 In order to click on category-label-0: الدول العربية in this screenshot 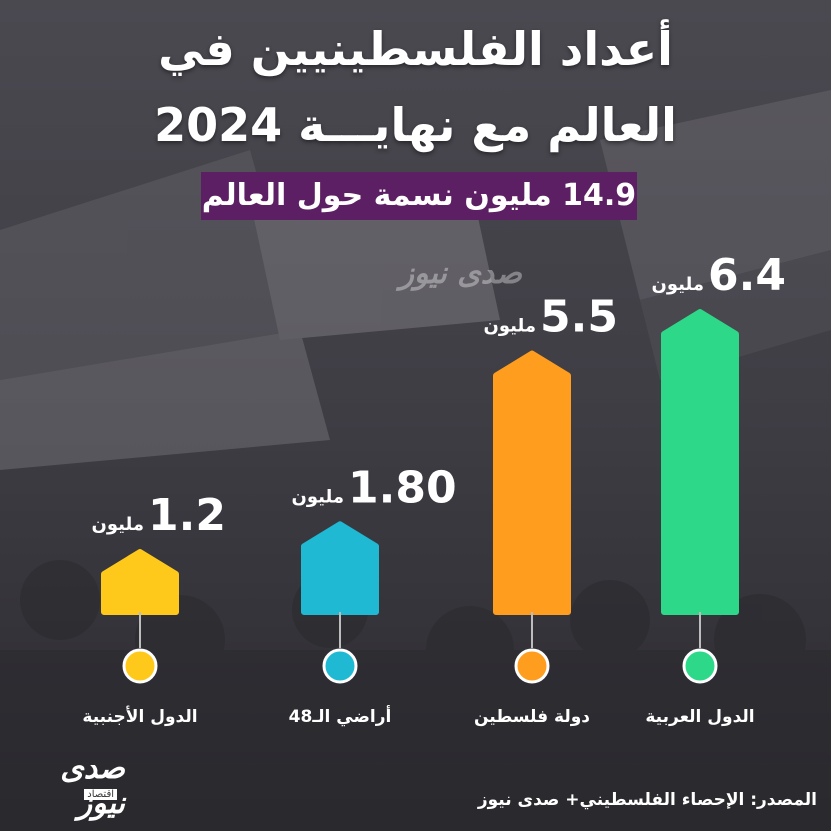, I will do `click(699, 717)`.